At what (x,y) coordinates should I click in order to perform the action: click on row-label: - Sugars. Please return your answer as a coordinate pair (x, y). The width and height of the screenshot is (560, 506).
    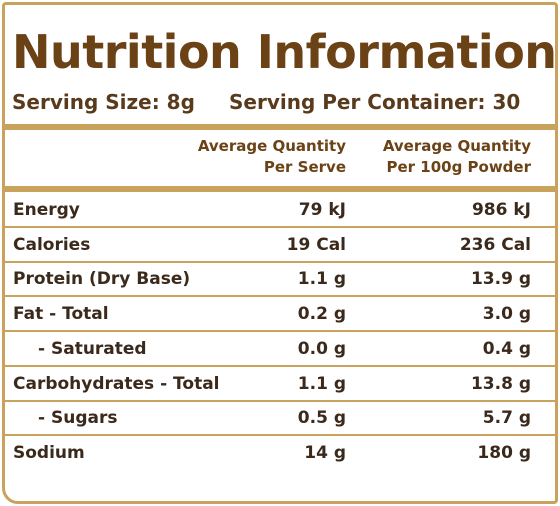
    Looking at the image, I should click on (78, 418).